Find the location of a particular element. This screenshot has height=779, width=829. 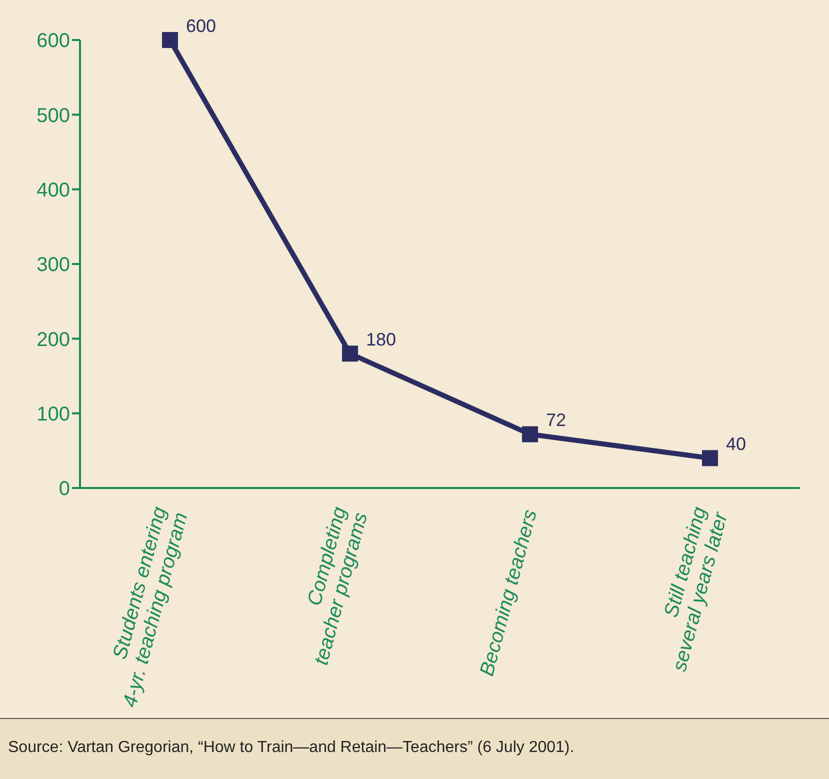

data-label: 600 is located at coordinates (201, 26).